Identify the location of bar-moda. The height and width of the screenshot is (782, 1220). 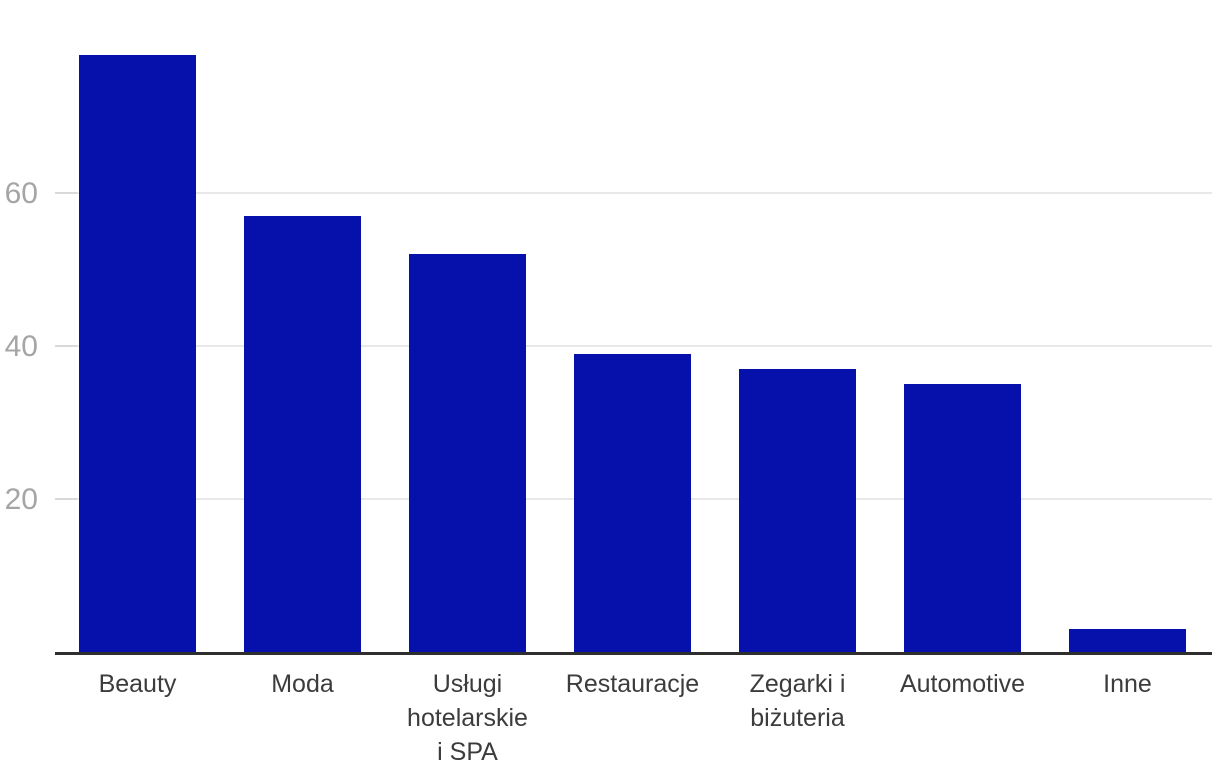
(302, 433).